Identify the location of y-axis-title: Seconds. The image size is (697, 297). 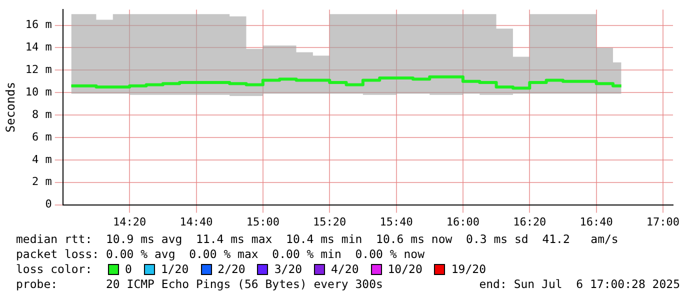
(10, 107).